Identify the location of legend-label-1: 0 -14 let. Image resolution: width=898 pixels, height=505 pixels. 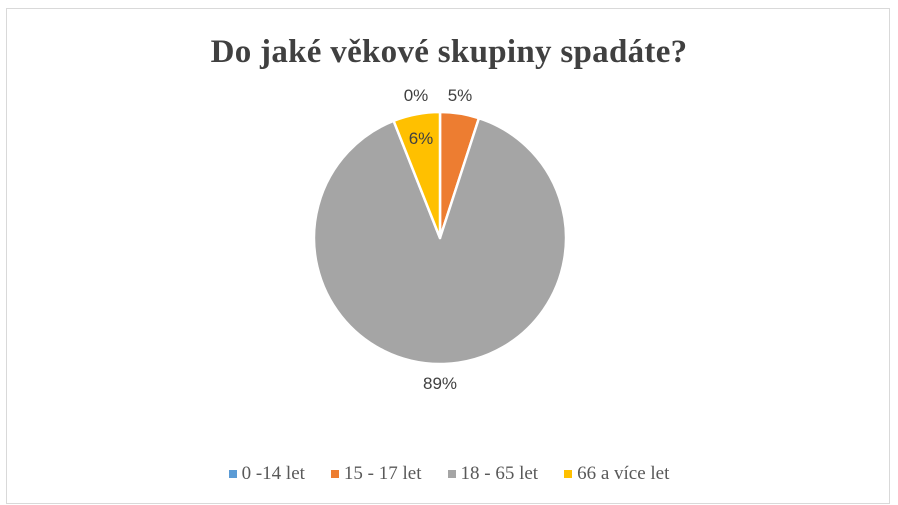
(273, 473).